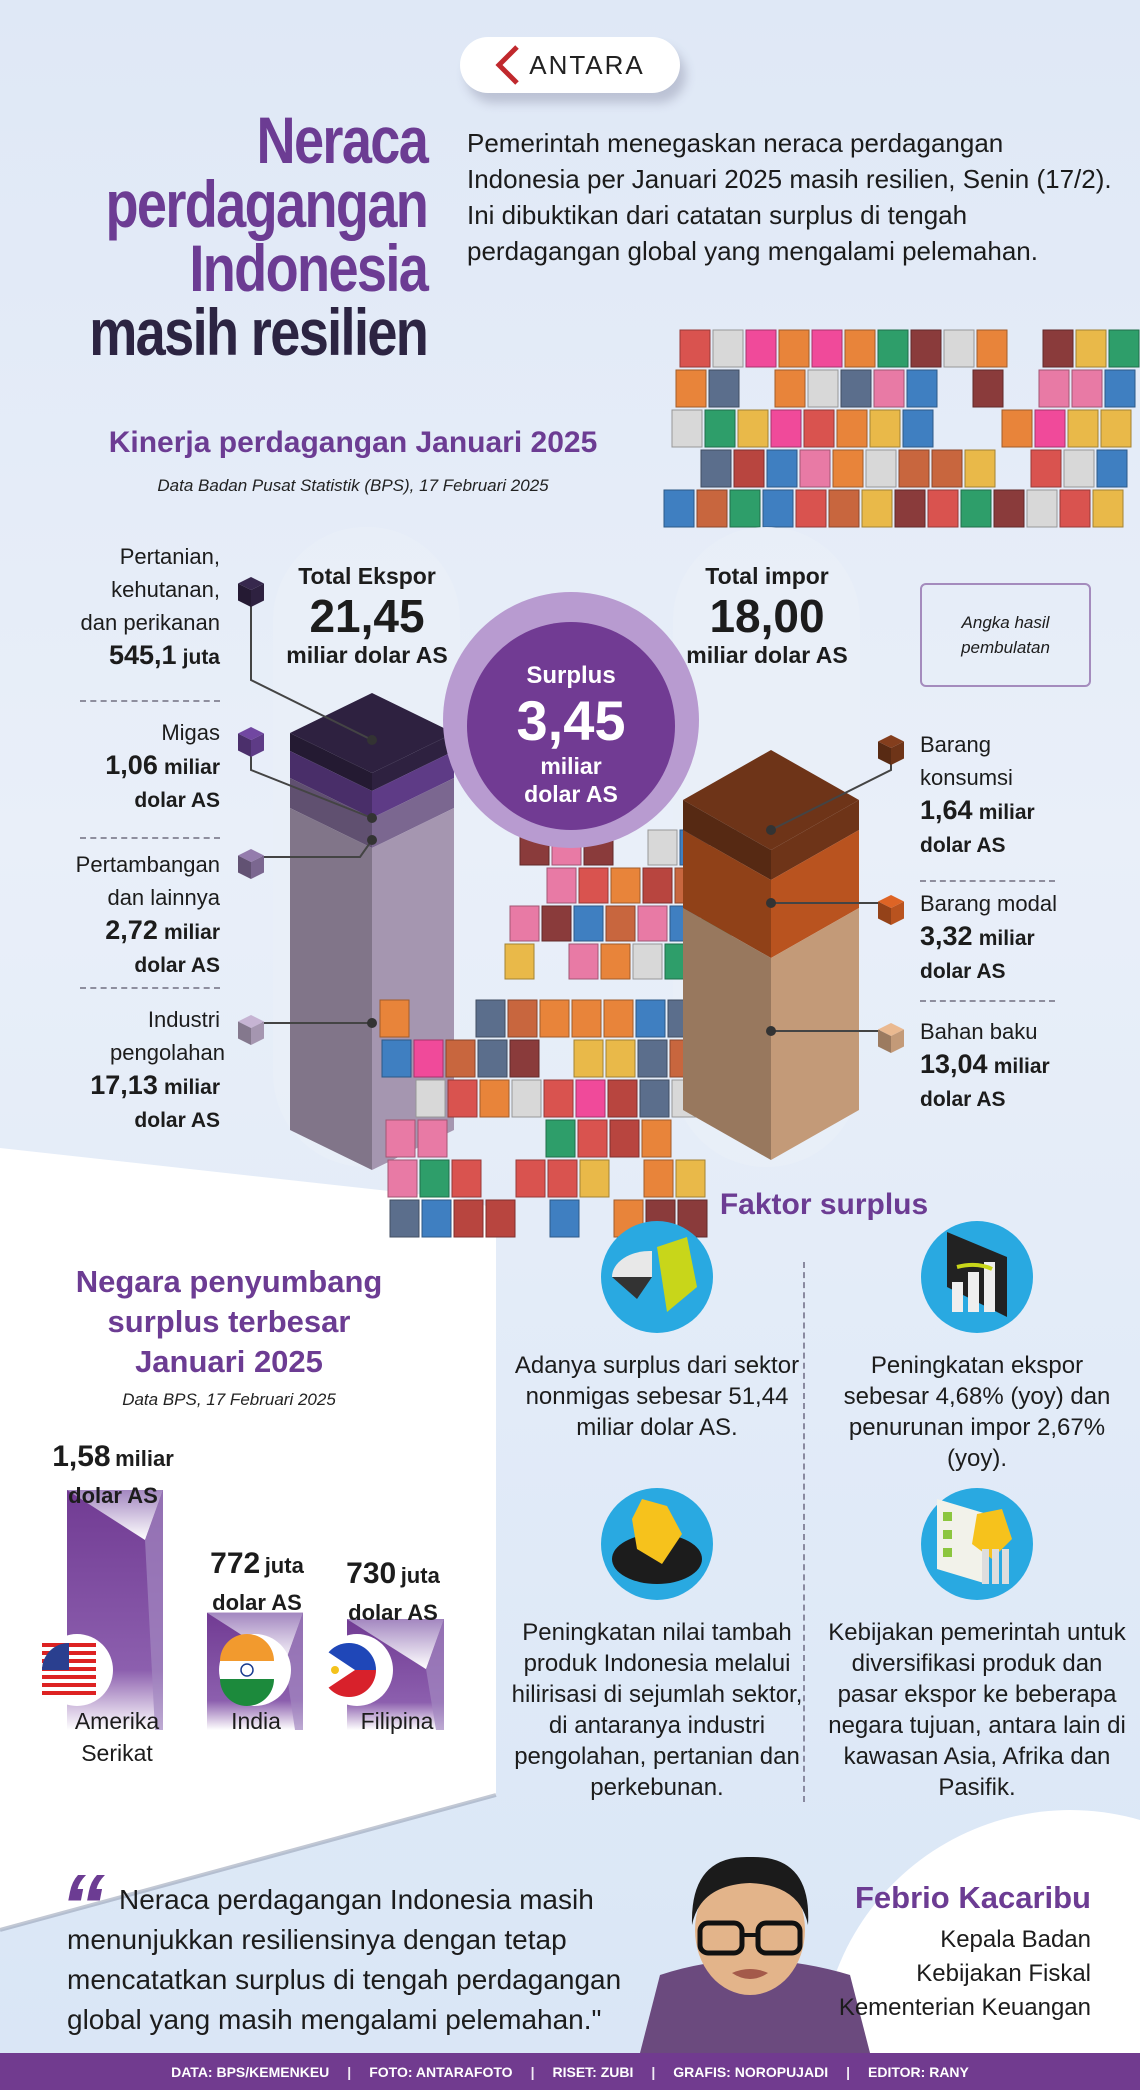  I want to click on speaker-name: Febrio Kacaribu, so click(973, 1897).